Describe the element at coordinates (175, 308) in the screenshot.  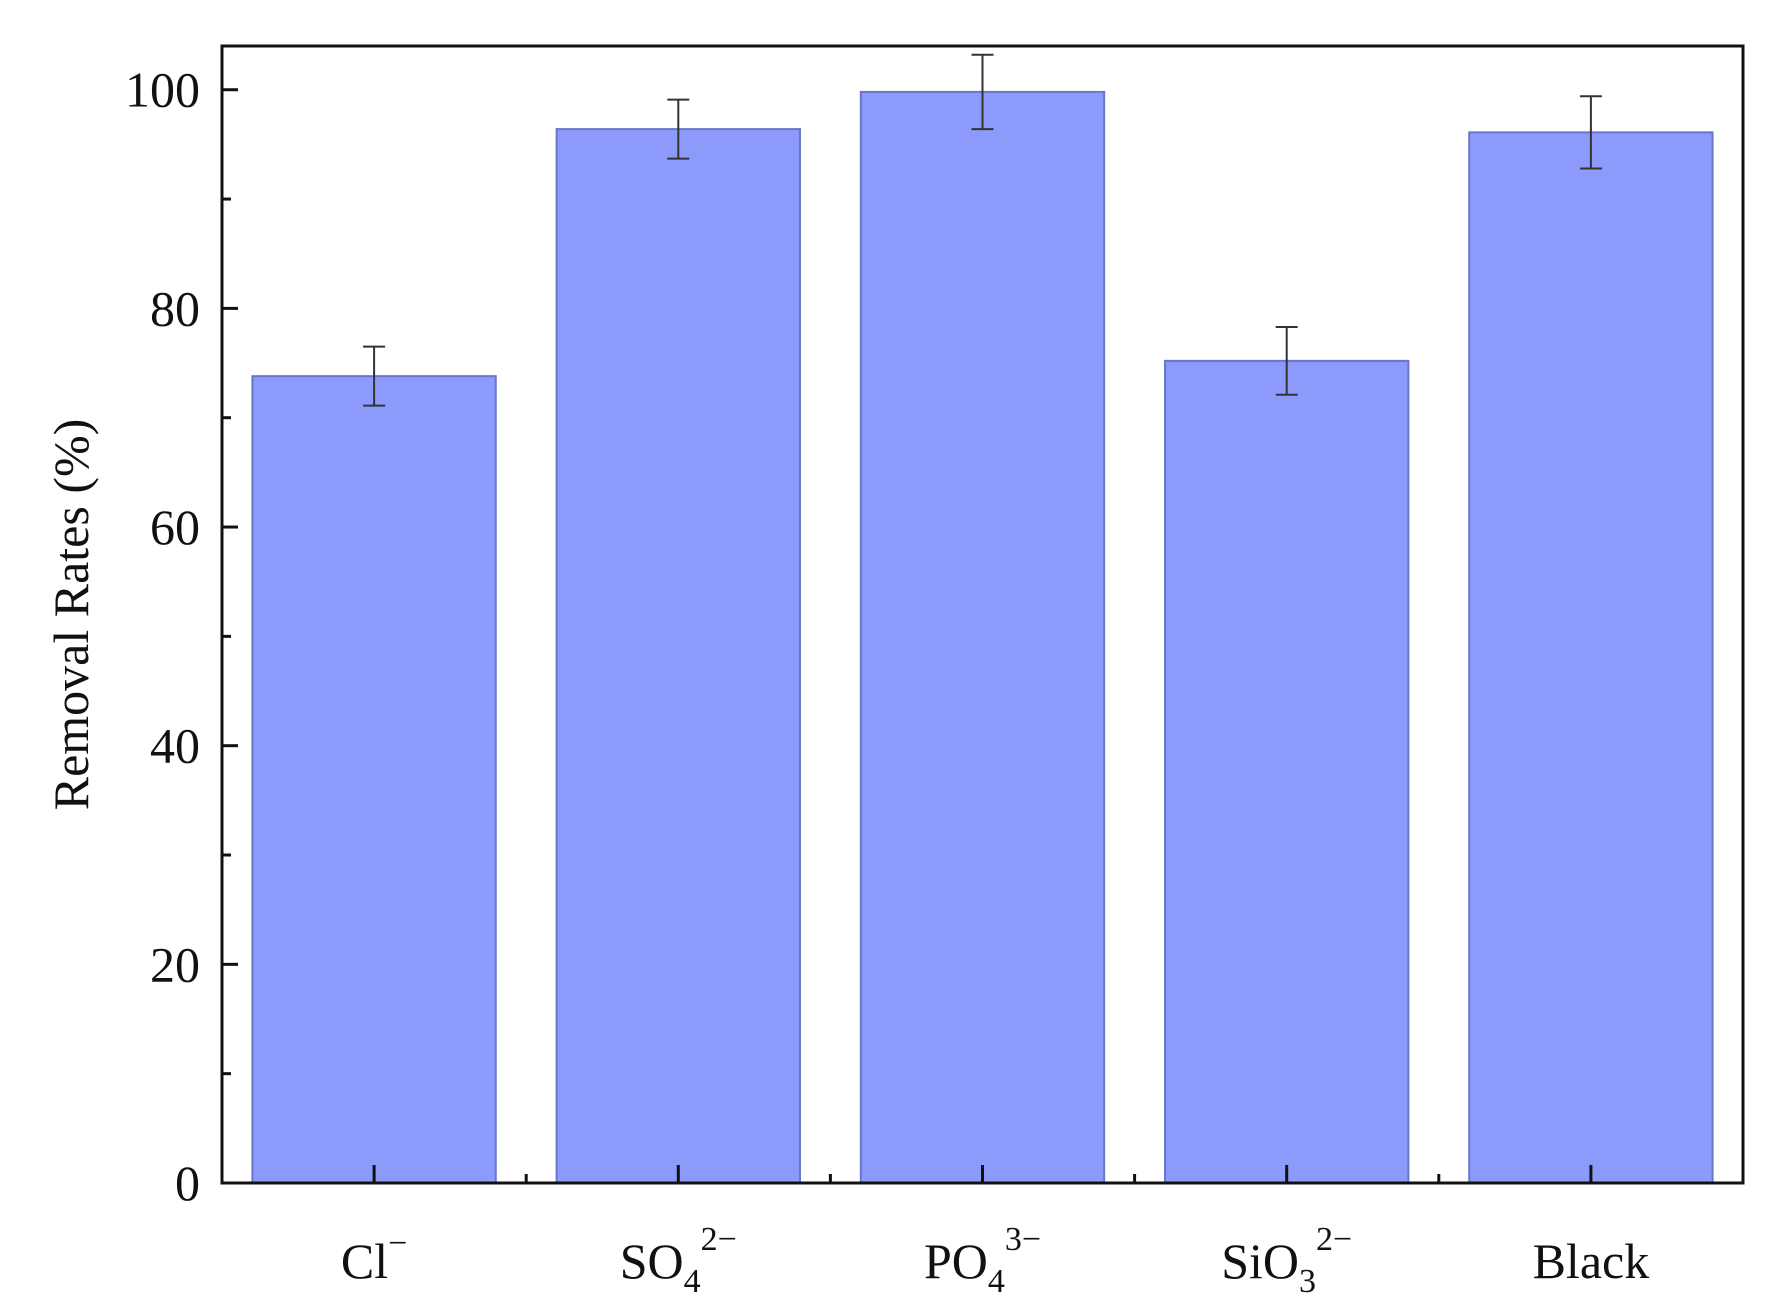
I see `y-tick-label-4: 80` at that location.